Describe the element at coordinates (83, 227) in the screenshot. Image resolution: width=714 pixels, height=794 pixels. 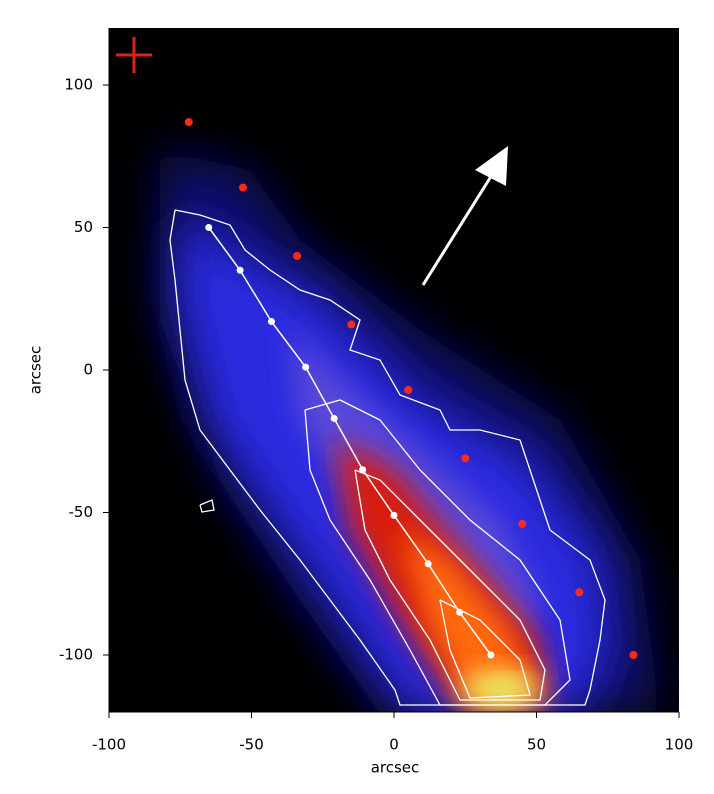
I see `y-tick-label: 50` at that location.